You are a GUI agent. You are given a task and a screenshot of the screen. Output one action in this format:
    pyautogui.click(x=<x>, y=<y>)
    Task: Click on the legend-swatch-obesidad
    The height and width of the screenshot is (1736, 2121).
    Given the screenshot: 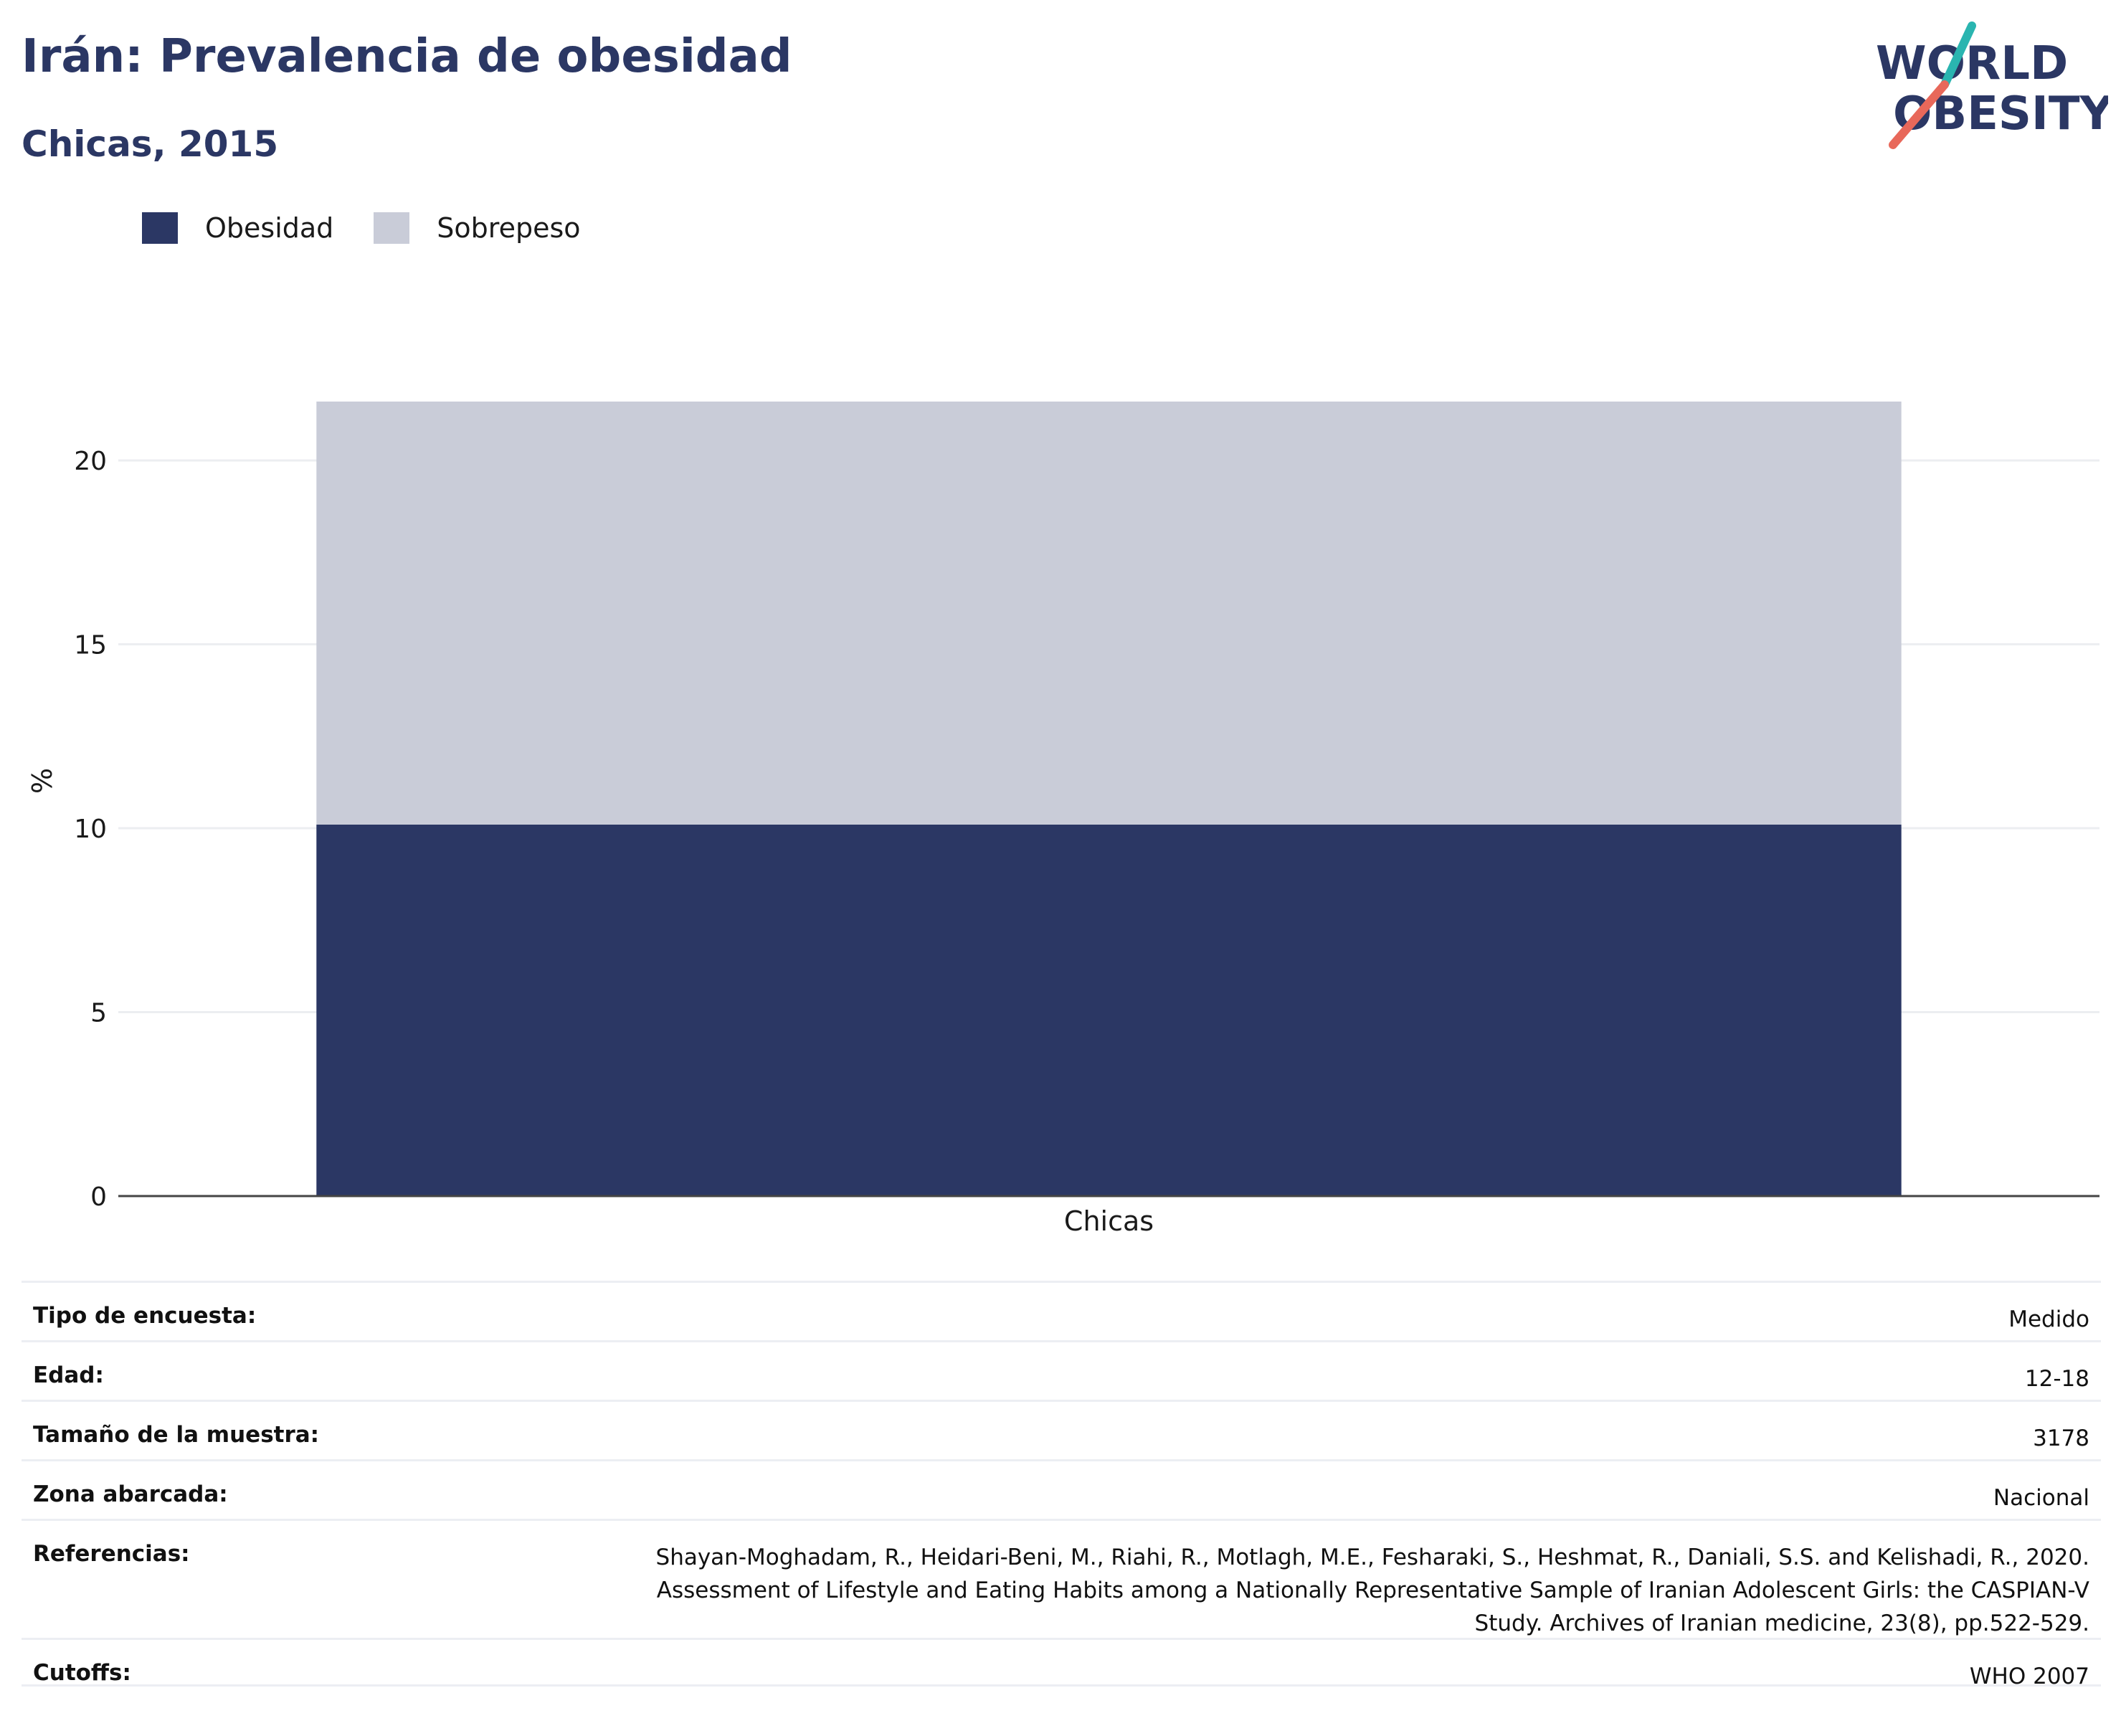 What is the action you would take?
    pyautogui.click(x=160, y=228)
    